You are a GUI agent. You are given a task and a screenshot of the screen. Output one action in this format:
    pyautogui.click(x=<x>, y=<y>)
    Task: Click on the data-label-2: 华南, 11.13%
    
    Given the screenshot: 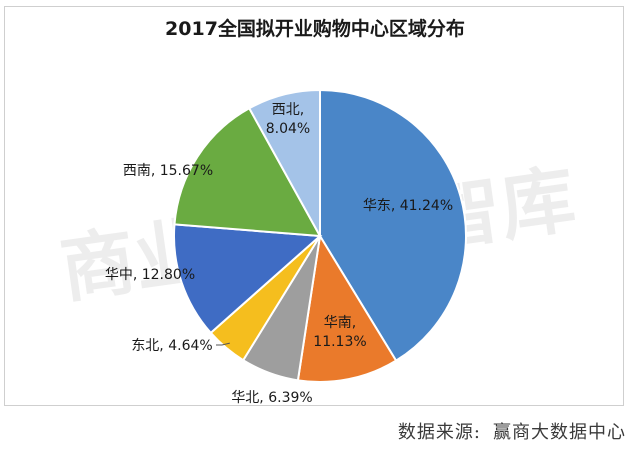 What is the action you would take?
    pyautogui.click(x=339, y=332)
    